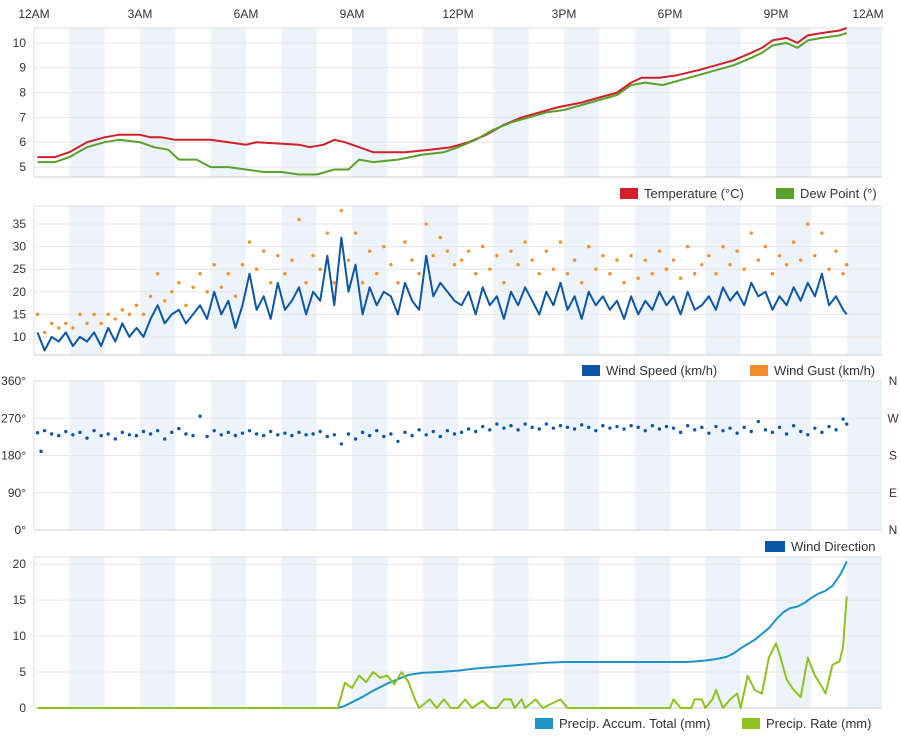 This screenshot has width=901, height=739. Describe the element at coordinates (21, 530) in the screenshot. I see `y-tick-label: 0°` at that location.